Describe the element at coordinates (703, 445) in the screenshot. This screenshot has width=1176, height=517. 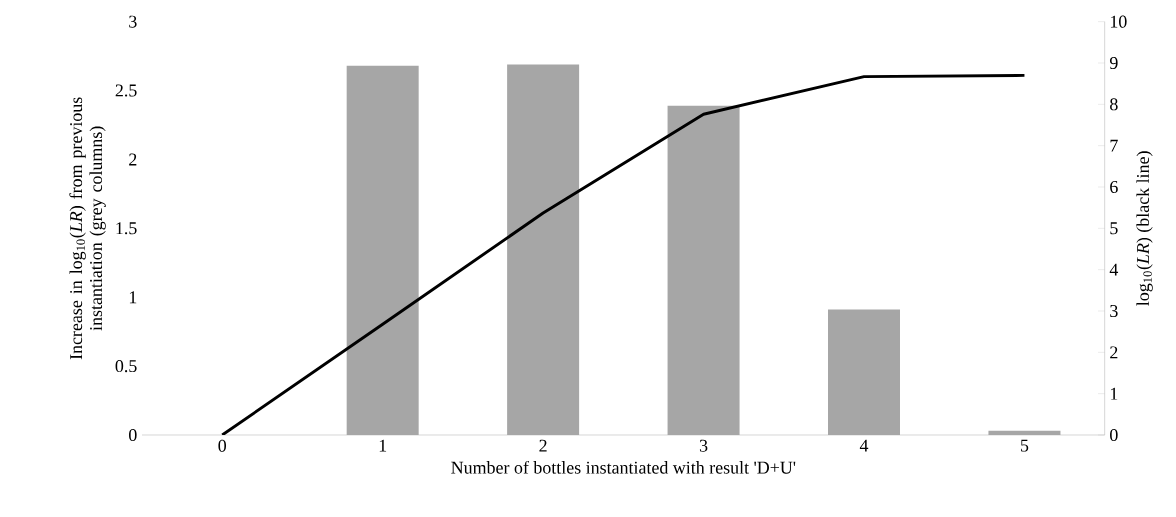
I see `x-tick-label: 3` at that location.